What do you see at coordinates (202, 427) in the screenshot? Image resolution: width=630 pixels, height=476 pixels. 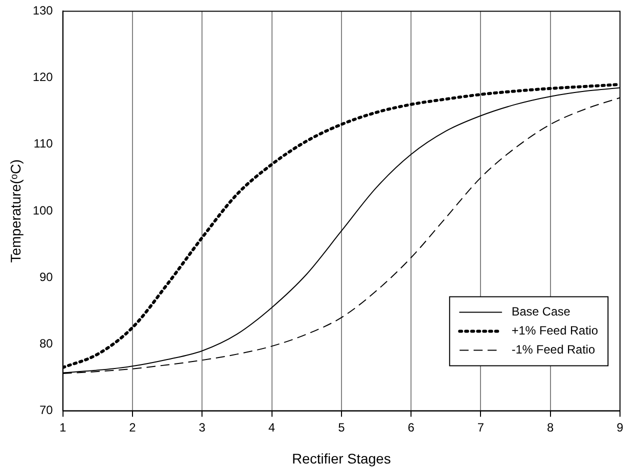 I see `x-tick-label: 3` at bounding box center [202, 427].